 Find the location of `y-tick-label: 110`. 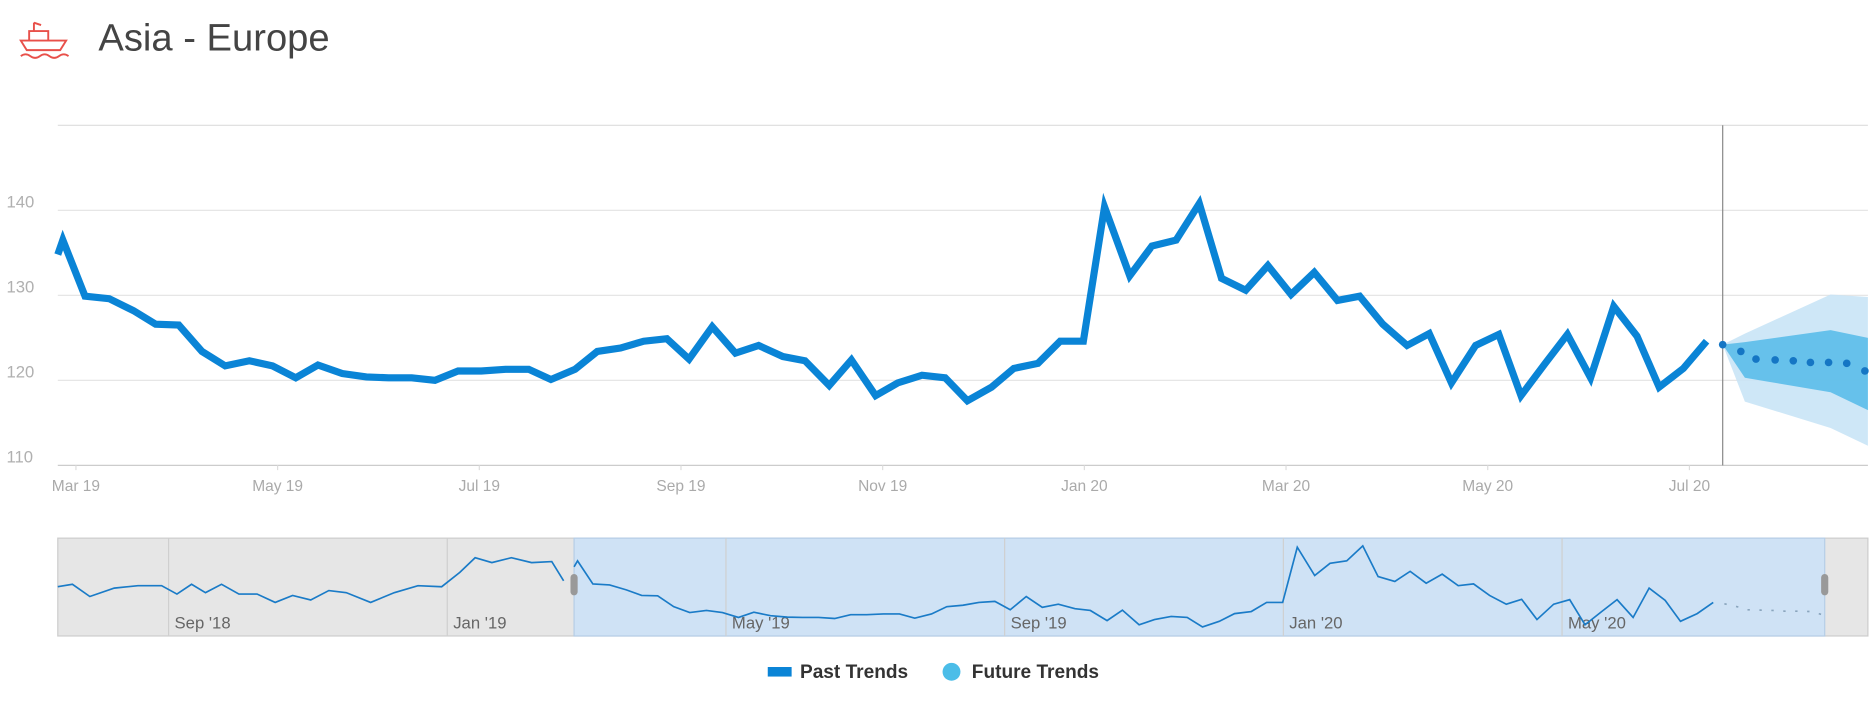

y-tick-label: 110 is located at coordinates (19, 457).